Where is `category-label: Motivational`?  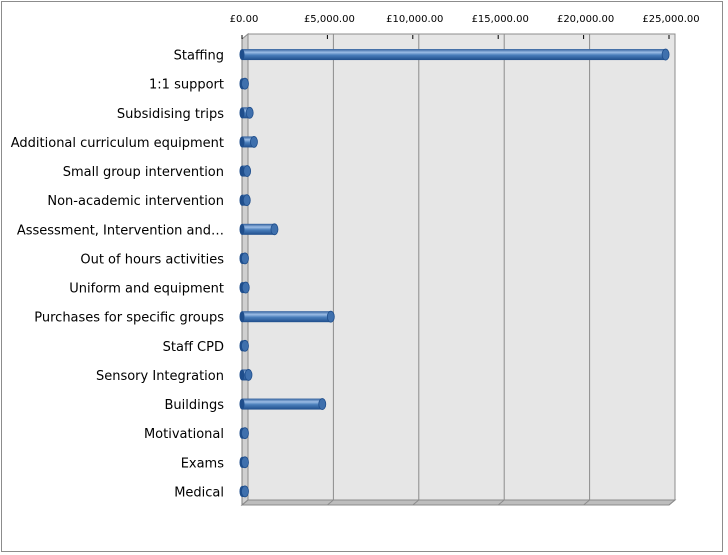 category-label: Motivational is located at coordinates (184, 434).